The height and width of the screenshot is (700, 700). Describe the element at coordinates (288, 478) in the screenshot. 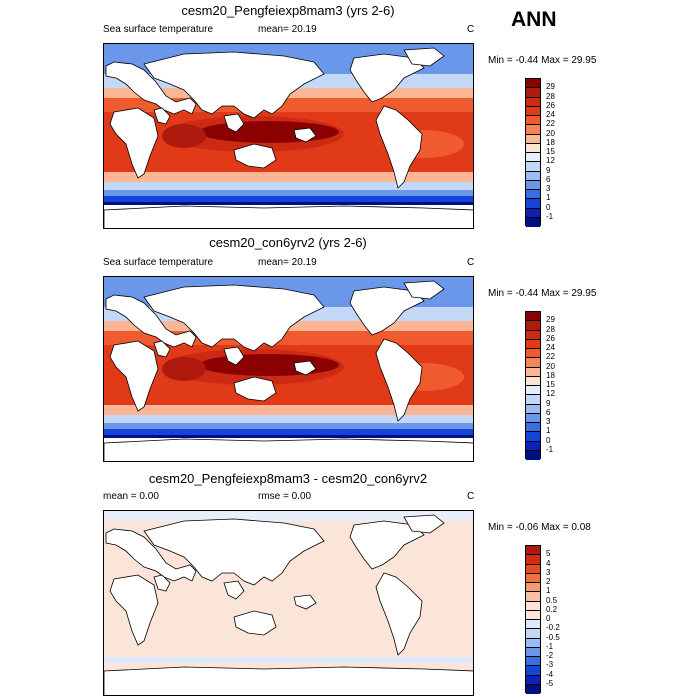

I see `panel-3-title: cesm20_Pengfeiexp8mam3 - cesm20_con6yrv2` at that location.